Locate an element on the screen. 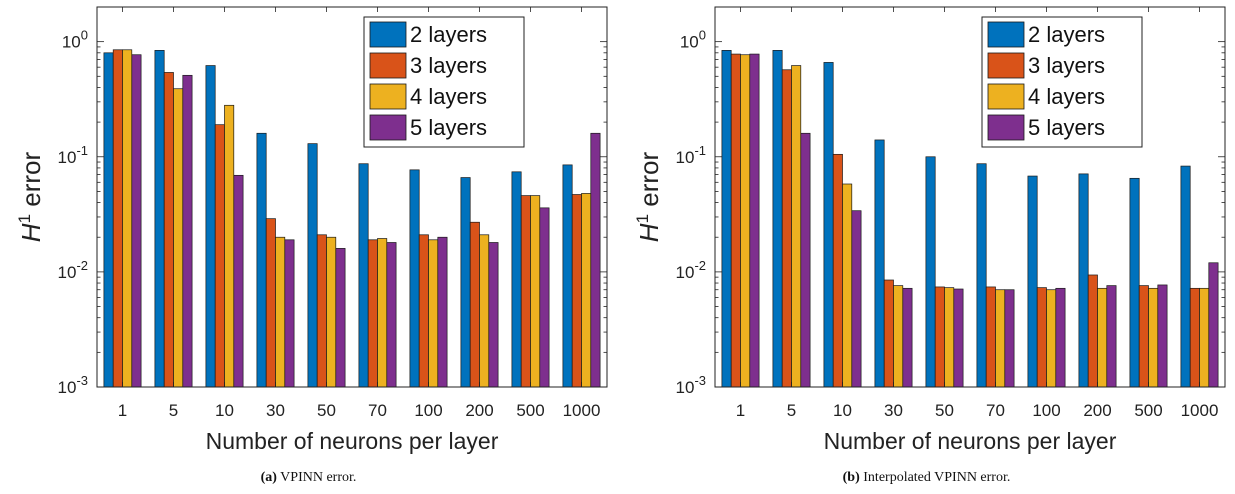 The width and height of the screenshot is (1235, 494). chart-a-xlabel: Number of neurons per layer is located at coordinates (352, 441).